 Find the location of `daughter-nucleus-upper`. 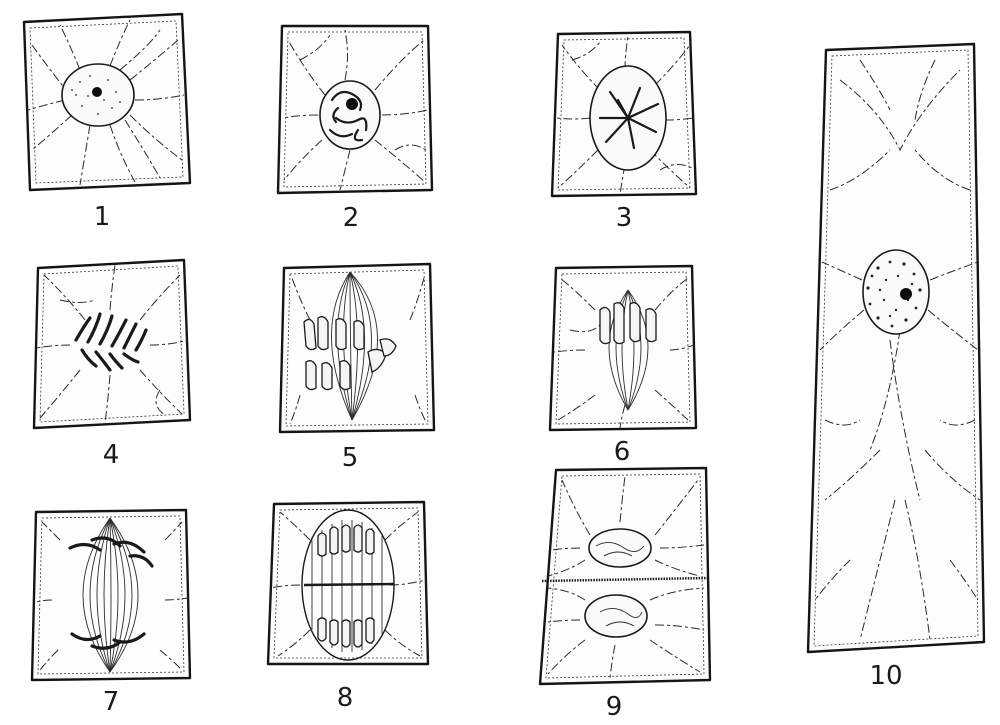

daughter-nucleus-upper is located at coordinates (620, 548).